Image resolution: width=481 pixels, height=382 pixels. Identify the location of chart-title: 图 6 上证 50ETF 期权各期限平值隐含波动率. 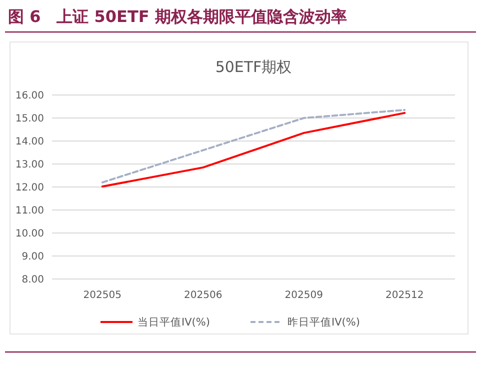
(177, 16).